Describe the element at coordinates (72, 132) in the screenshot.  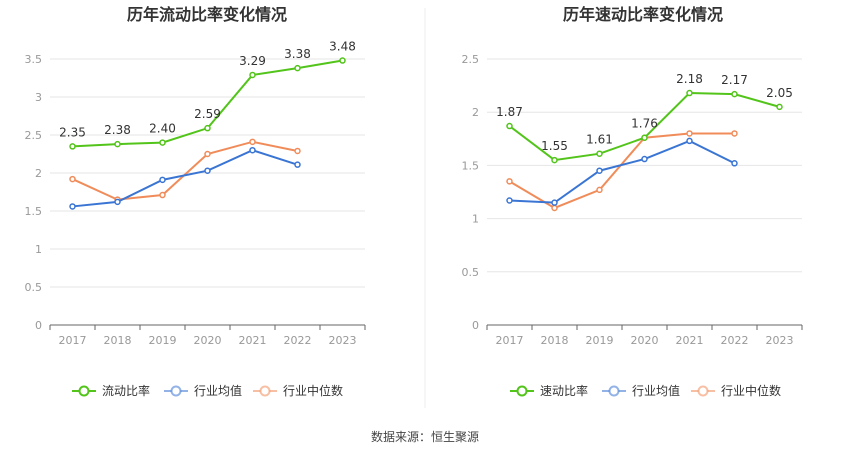
I see `data-label: 2.35` at that location.